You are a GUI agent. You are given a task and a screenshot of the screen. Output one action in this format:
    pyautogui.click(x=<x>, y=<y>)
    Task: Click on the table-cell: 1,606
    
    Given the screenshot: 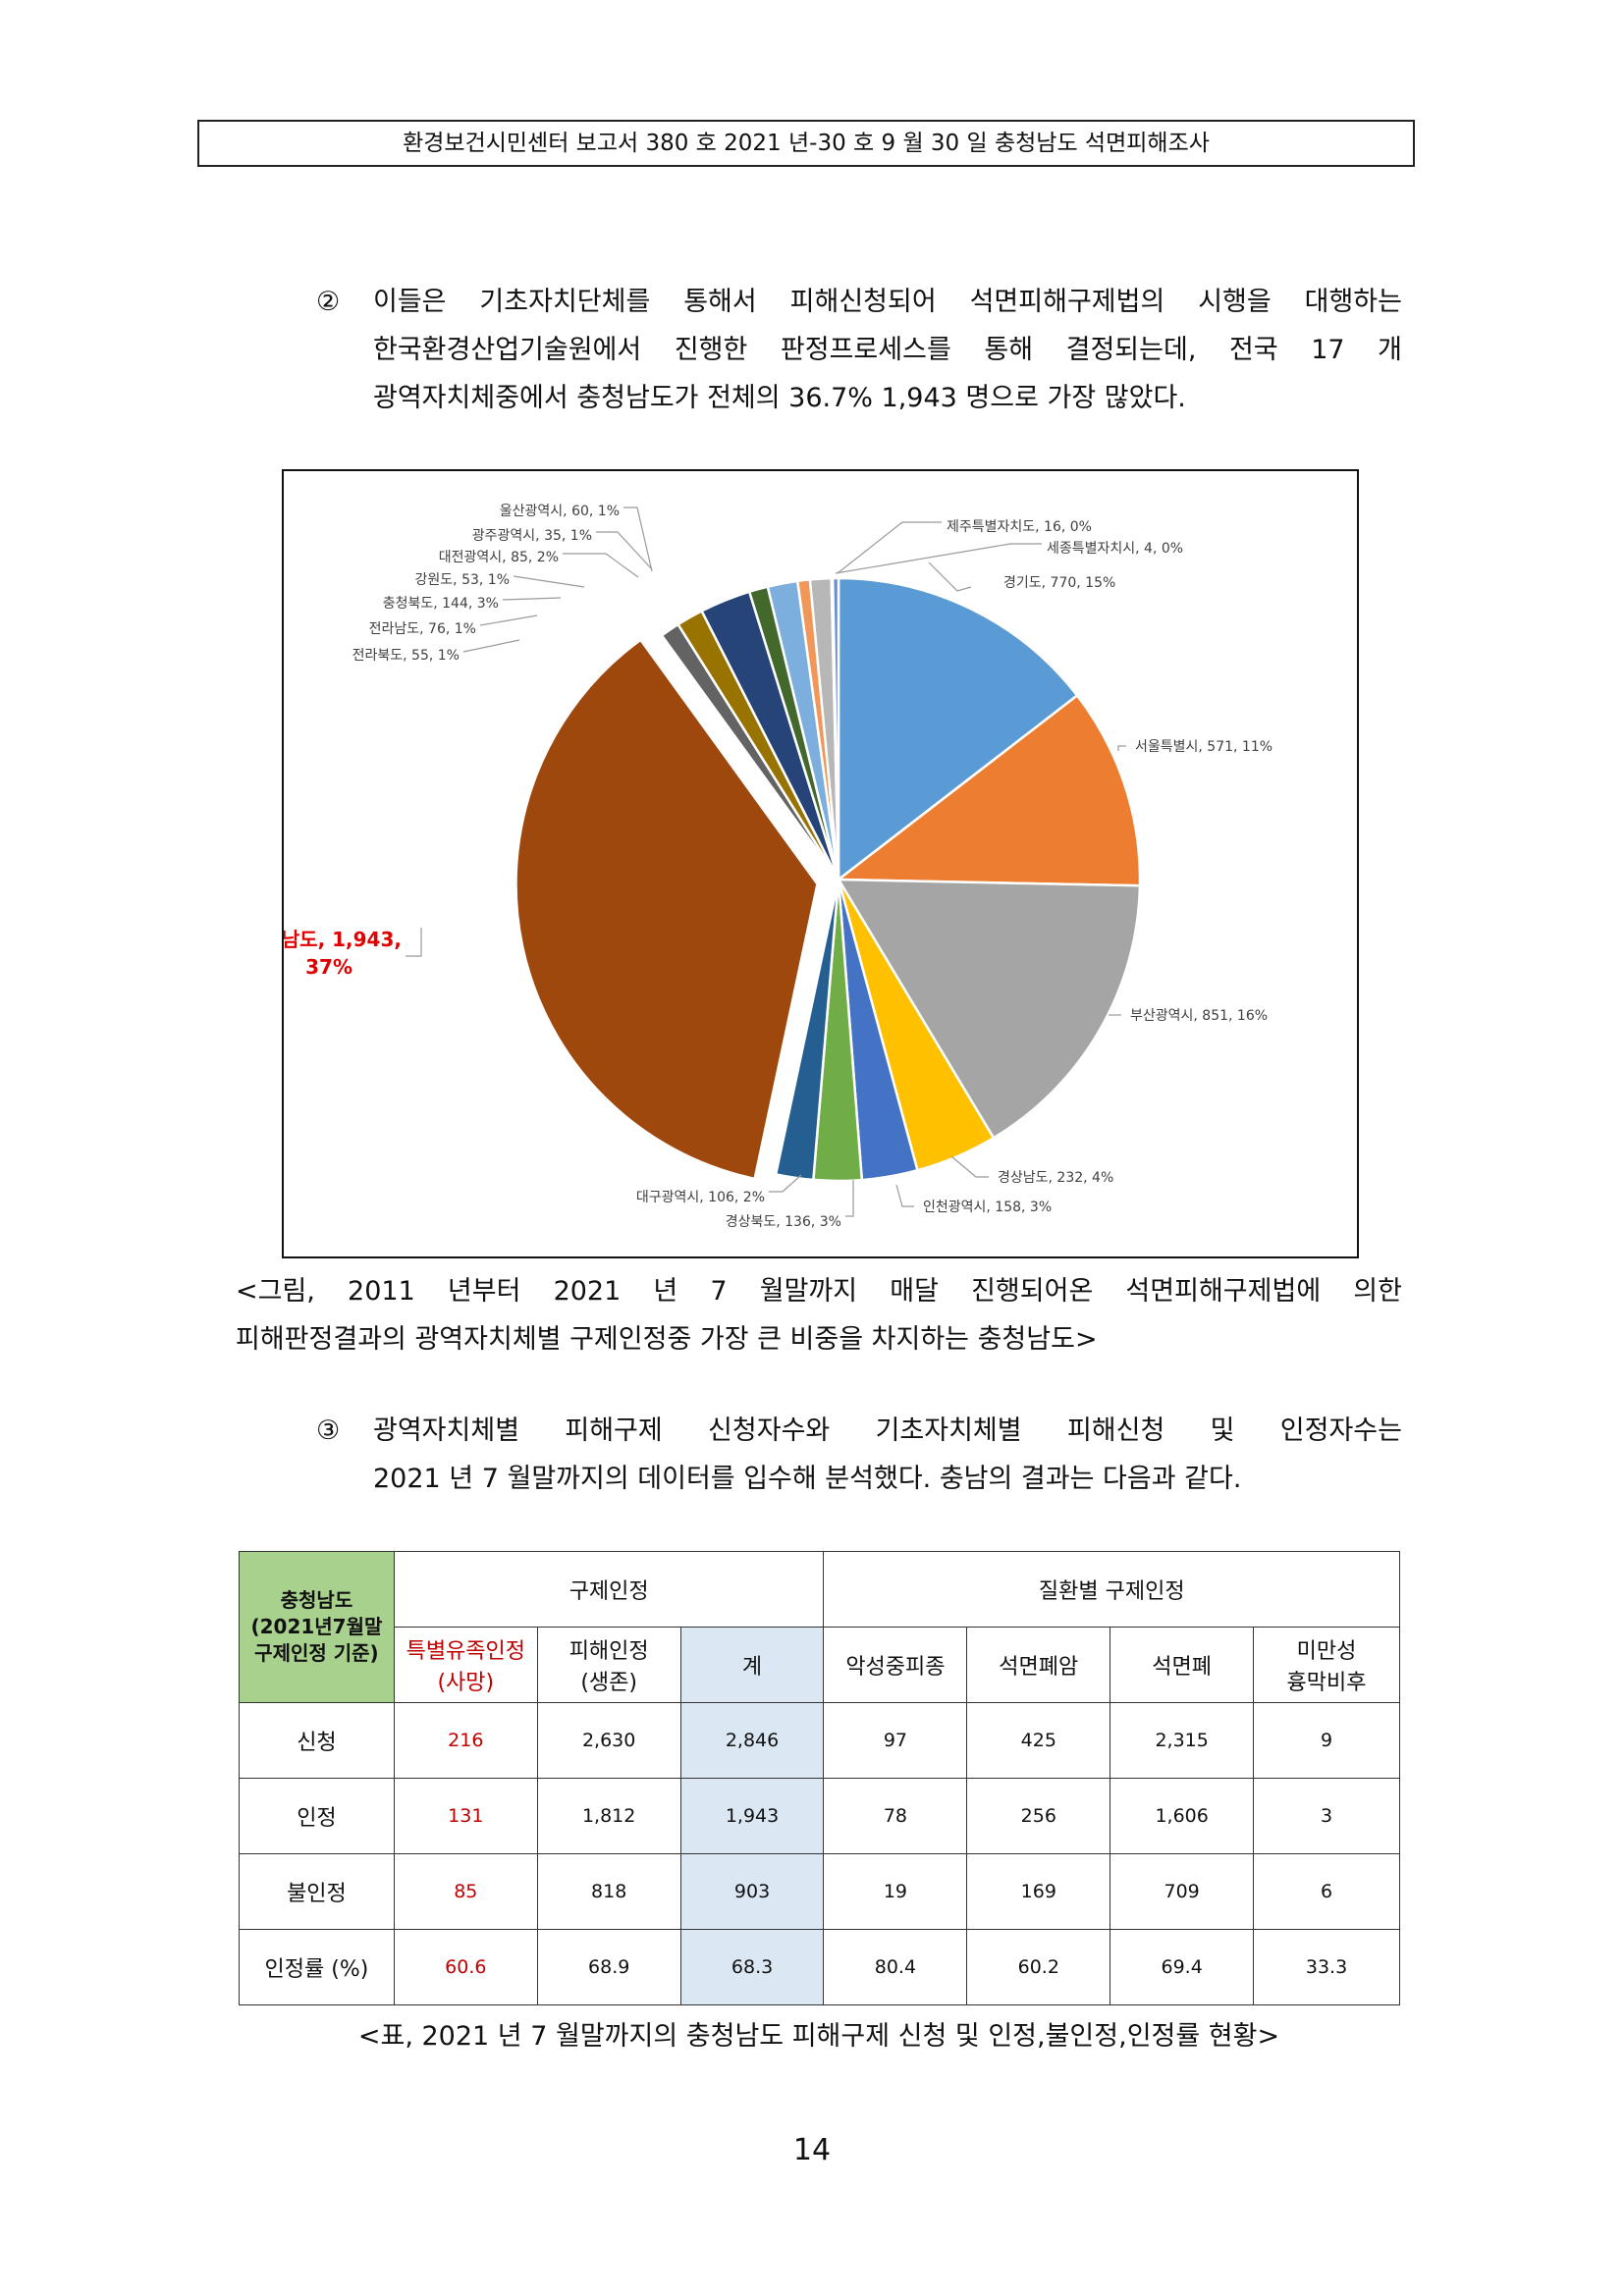 What is the action you would take?
    pyautogui.click(x=1182, y=1816)
    